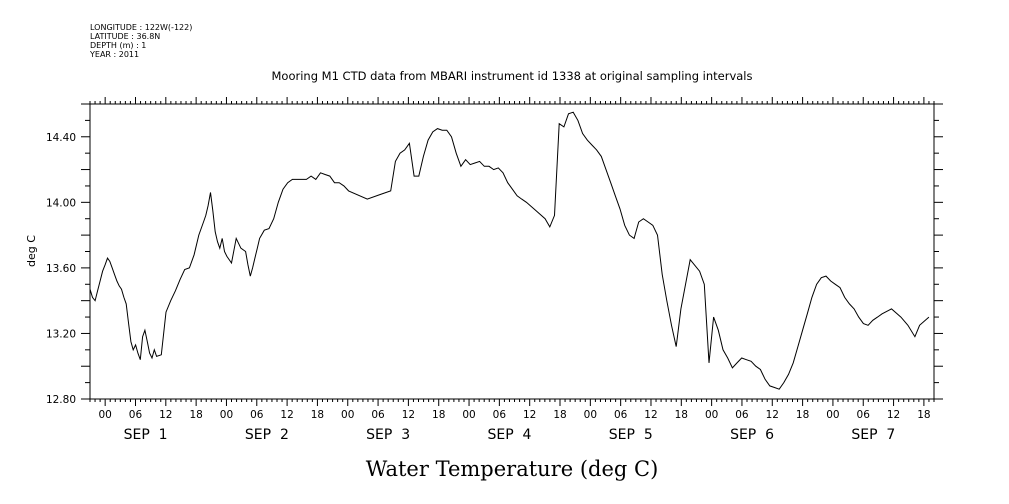 The image size is (1009, 504). Describe the element at coordinates (61, 138) in the screenshot. I see `y-tick-label: 14.40` at that location.